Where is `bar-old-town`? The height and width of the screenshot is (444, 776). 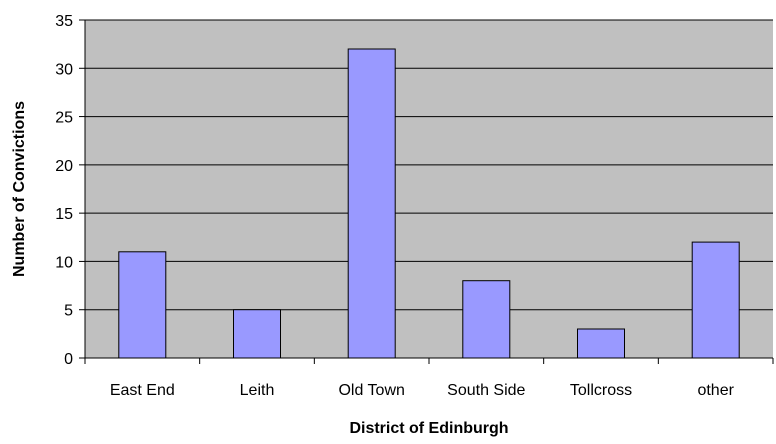 bar-old-town is located at coordinates (371, 203).